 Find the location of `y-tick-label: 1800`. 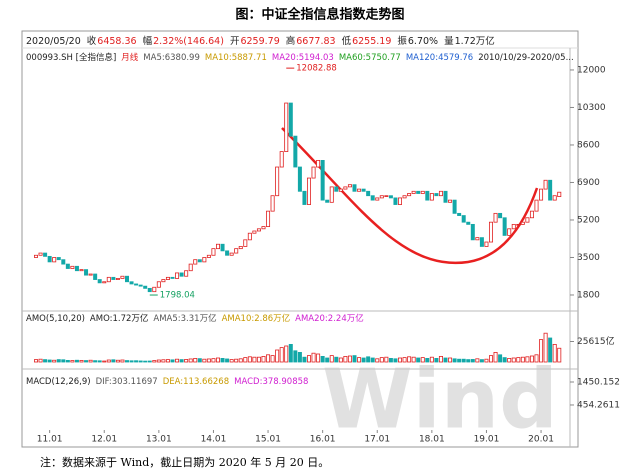

y-tick-label: 1800 is located at coordinates (588, 295).